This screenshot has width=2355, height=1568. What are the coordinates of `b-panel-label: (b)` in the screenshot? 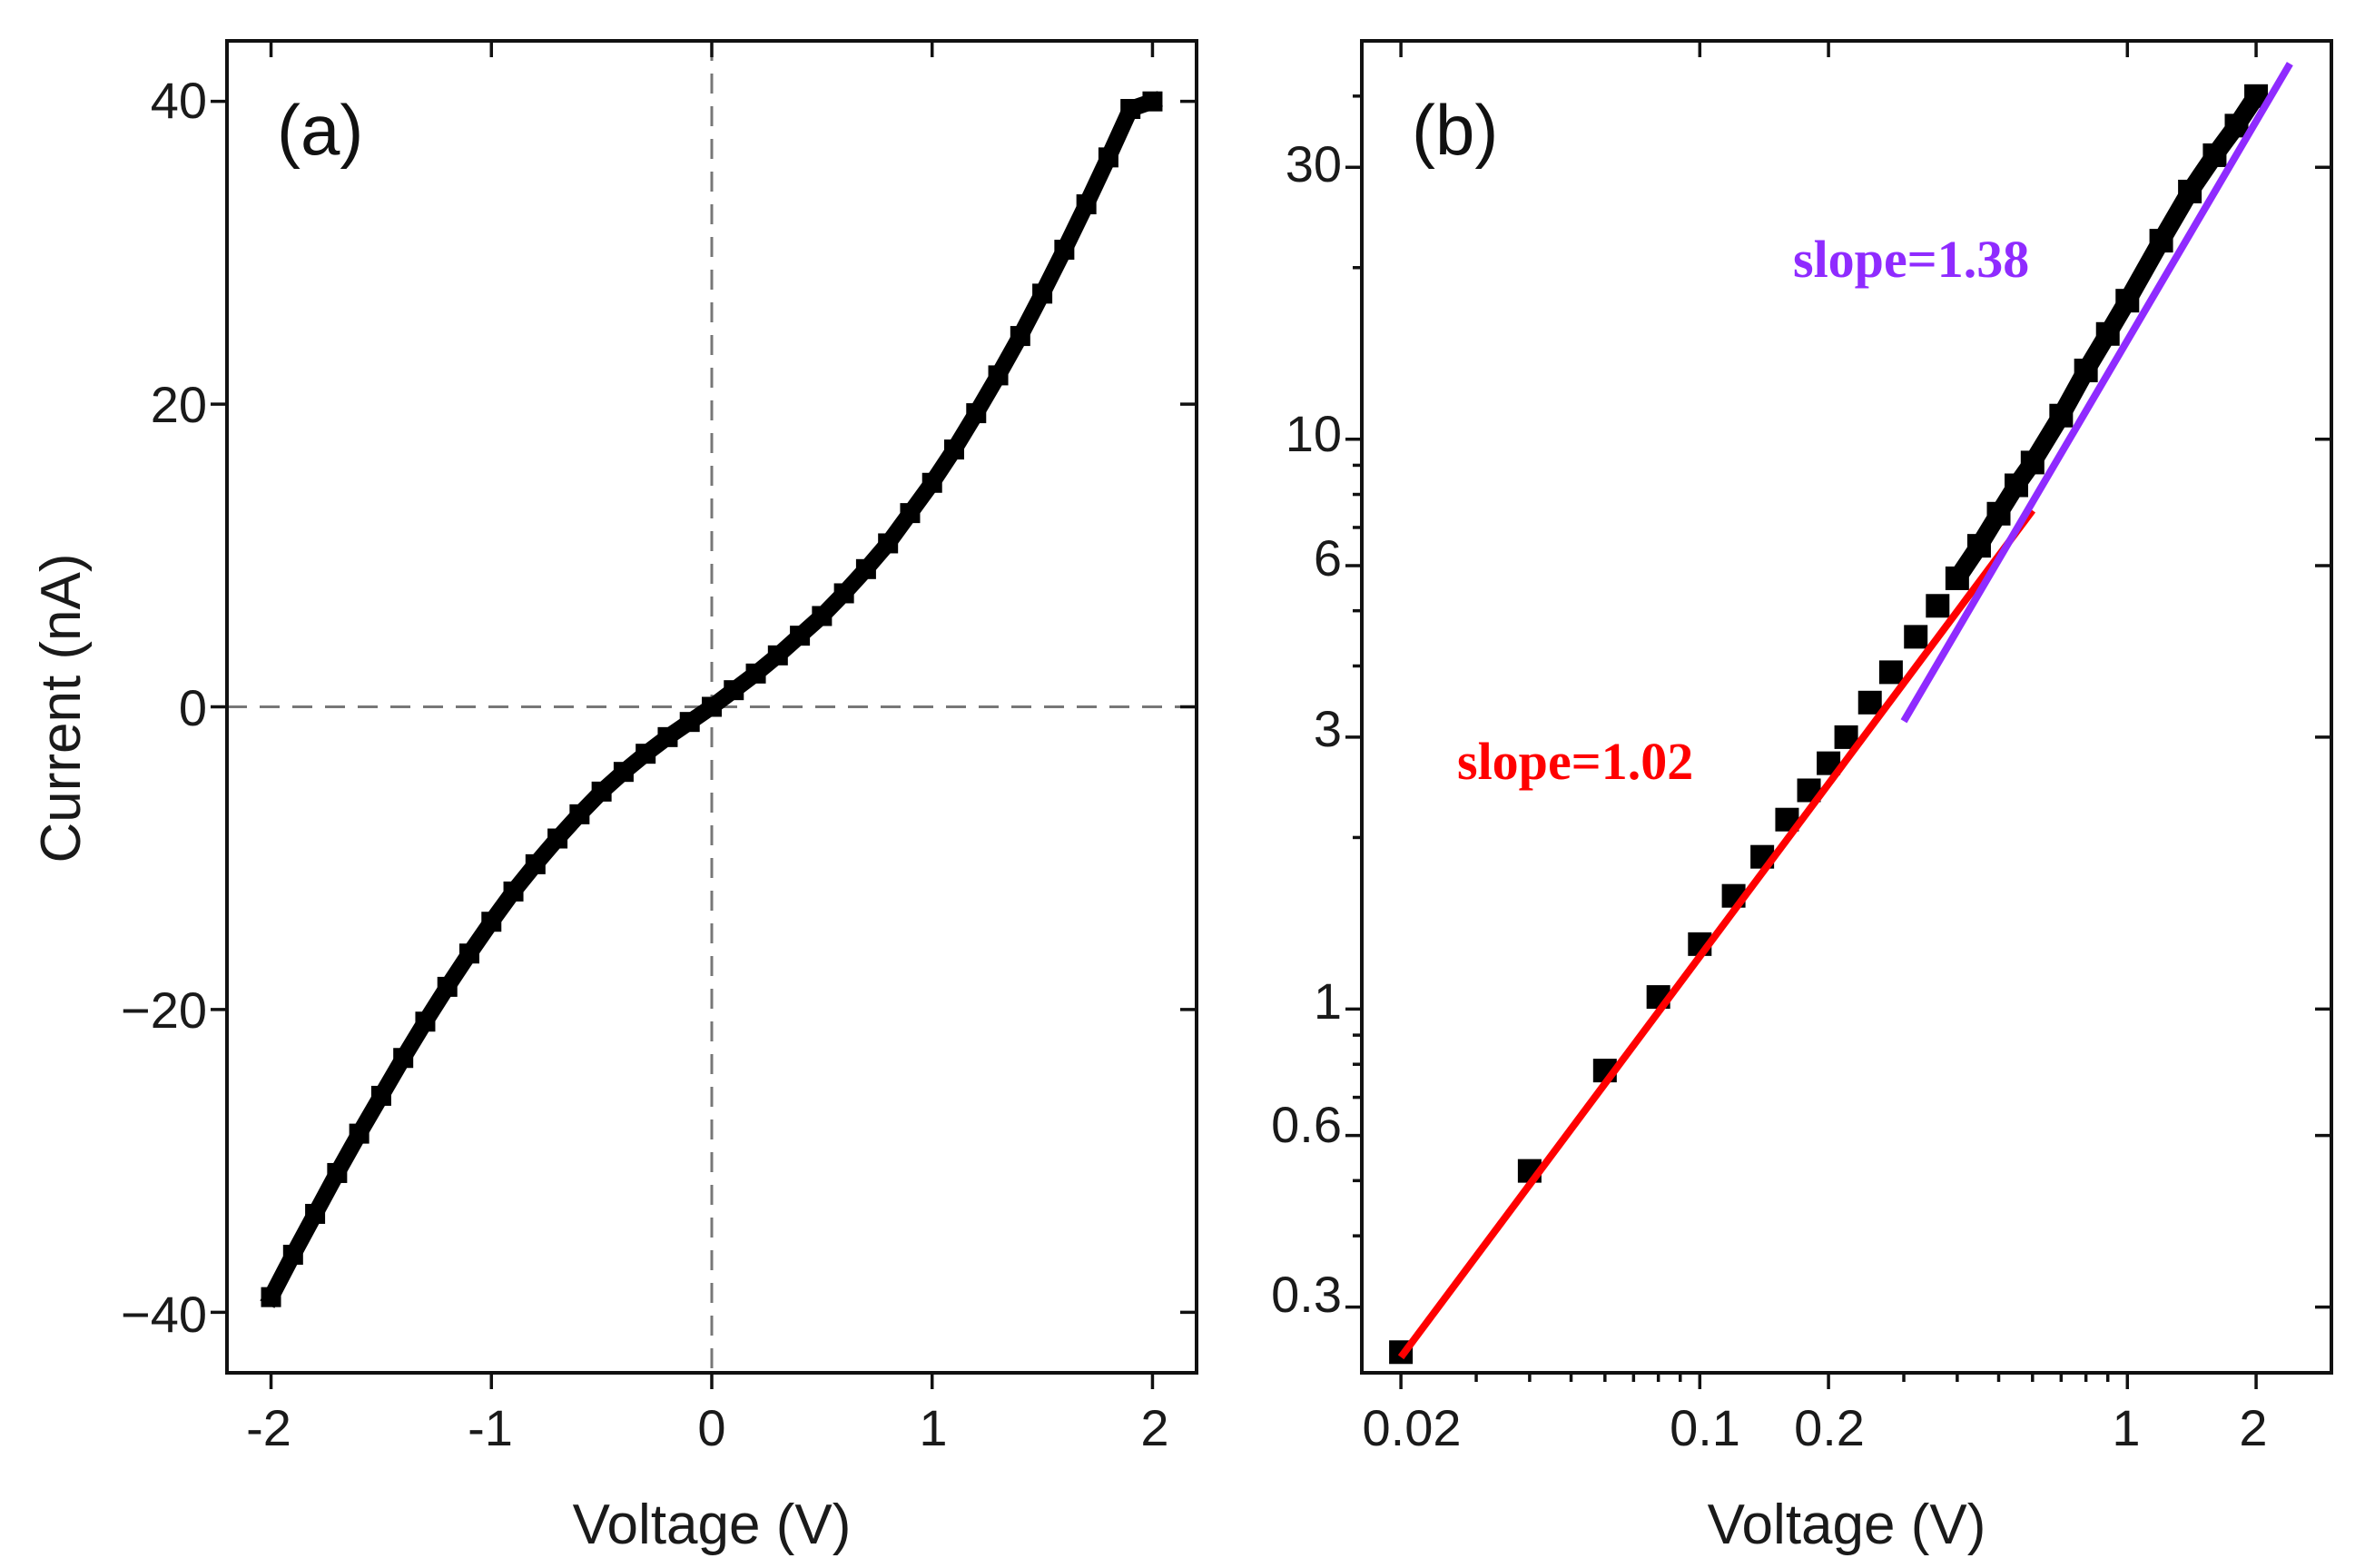 It's located at (1455, 130).